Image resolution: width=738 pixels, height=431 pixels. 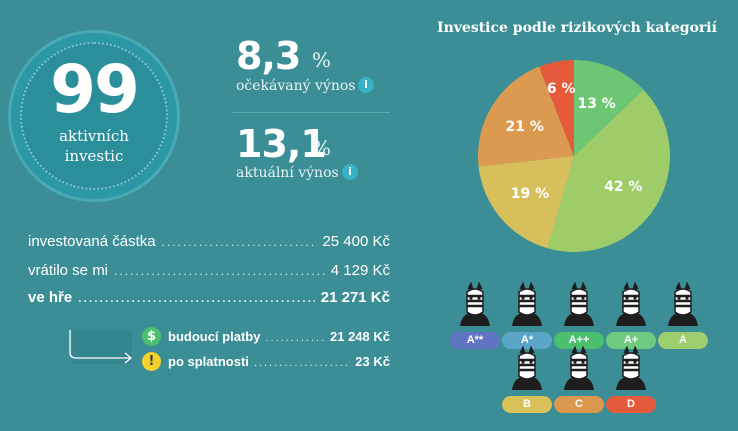 What do you see at coordinates (151, 336) in the screenshot?
I see `dollar-icon: $` at bounding box center [151, 336].